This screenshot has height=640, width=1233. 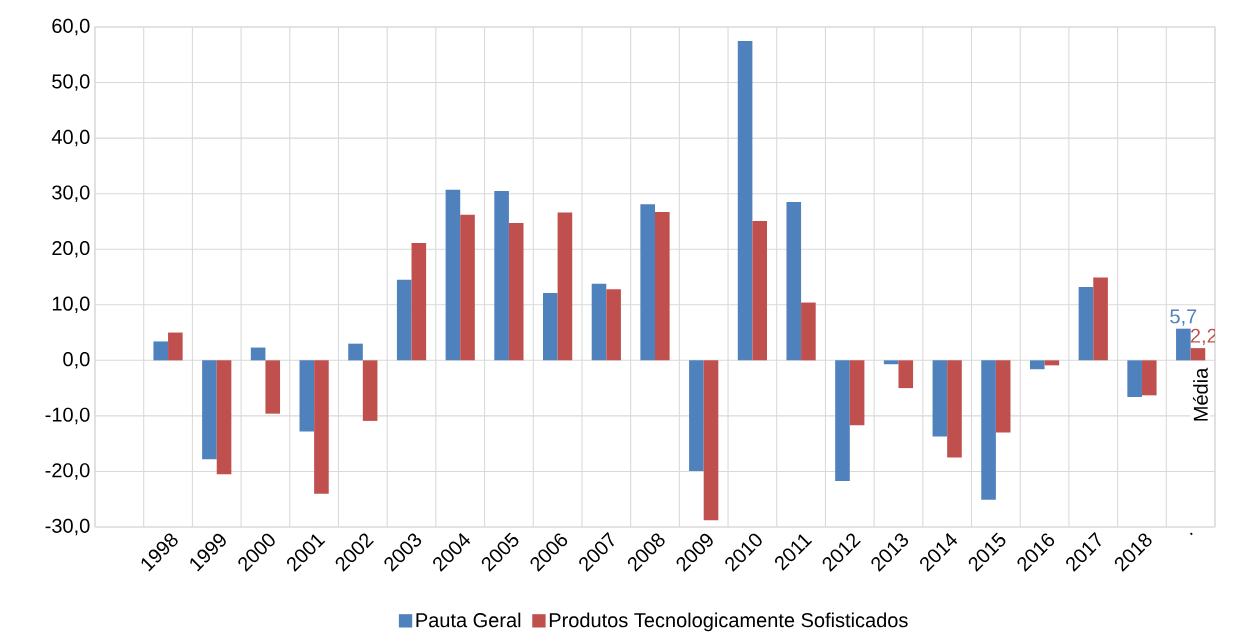 I want to click on y-tick-label: 10,0, so click(x=71, y=305).